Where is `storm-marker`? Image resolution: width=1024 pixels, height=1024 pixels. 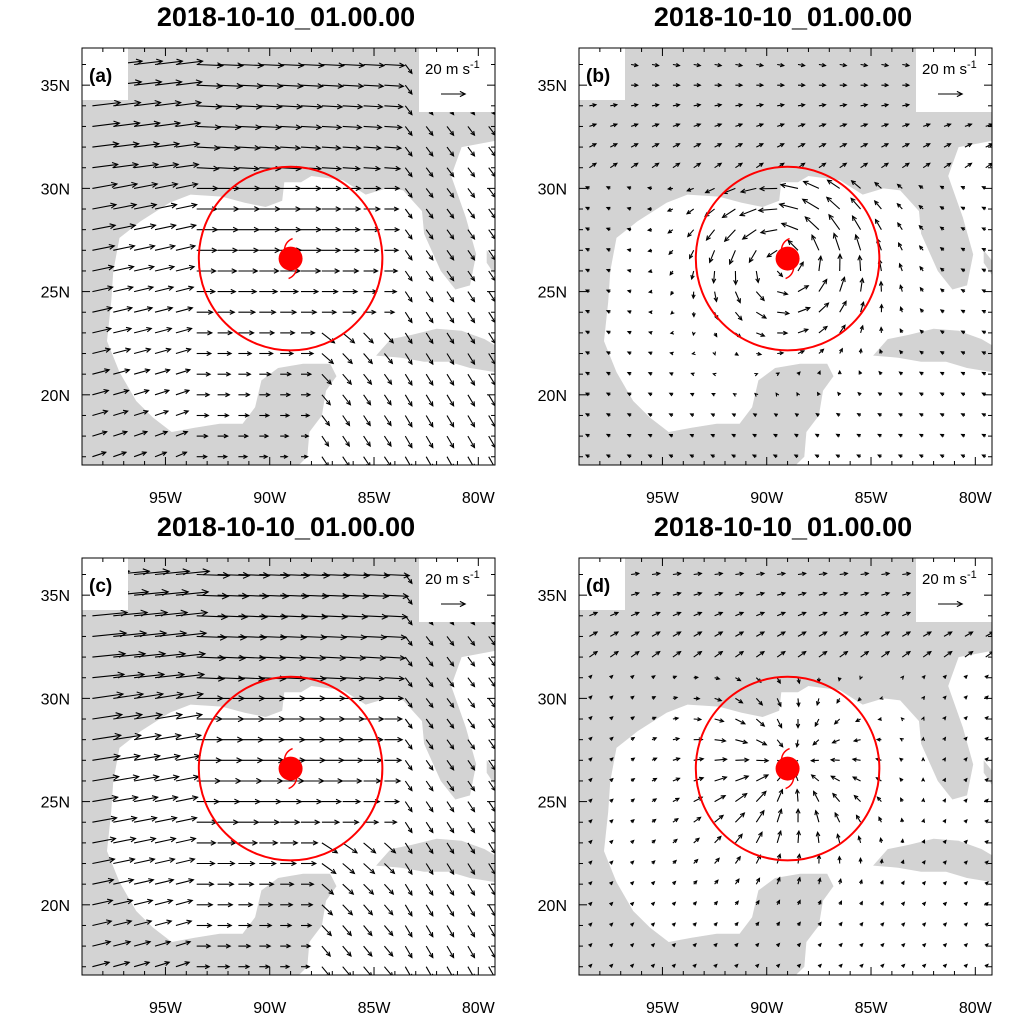
storm-marker is located at coordinates (787, 258).